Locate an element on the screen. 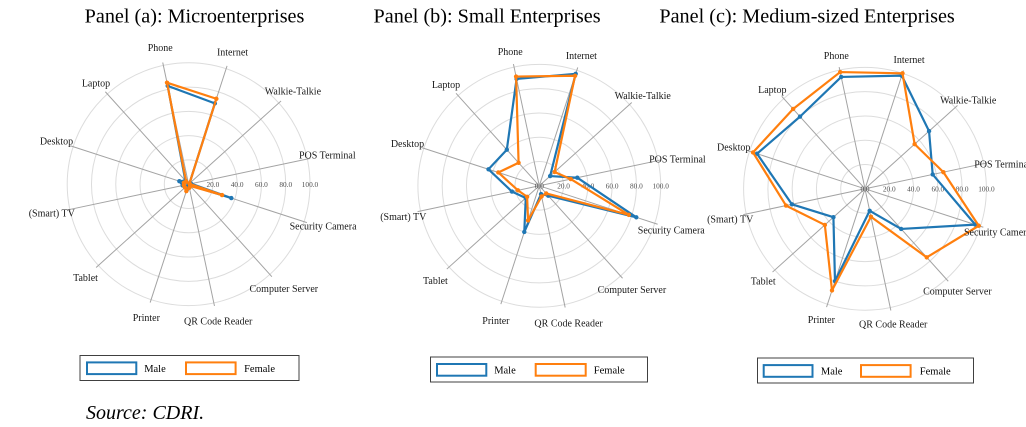 This screenshot has height=427, width=1026. svg-text: Panel (a): Microenterprises is located at coordinates (195, 17).